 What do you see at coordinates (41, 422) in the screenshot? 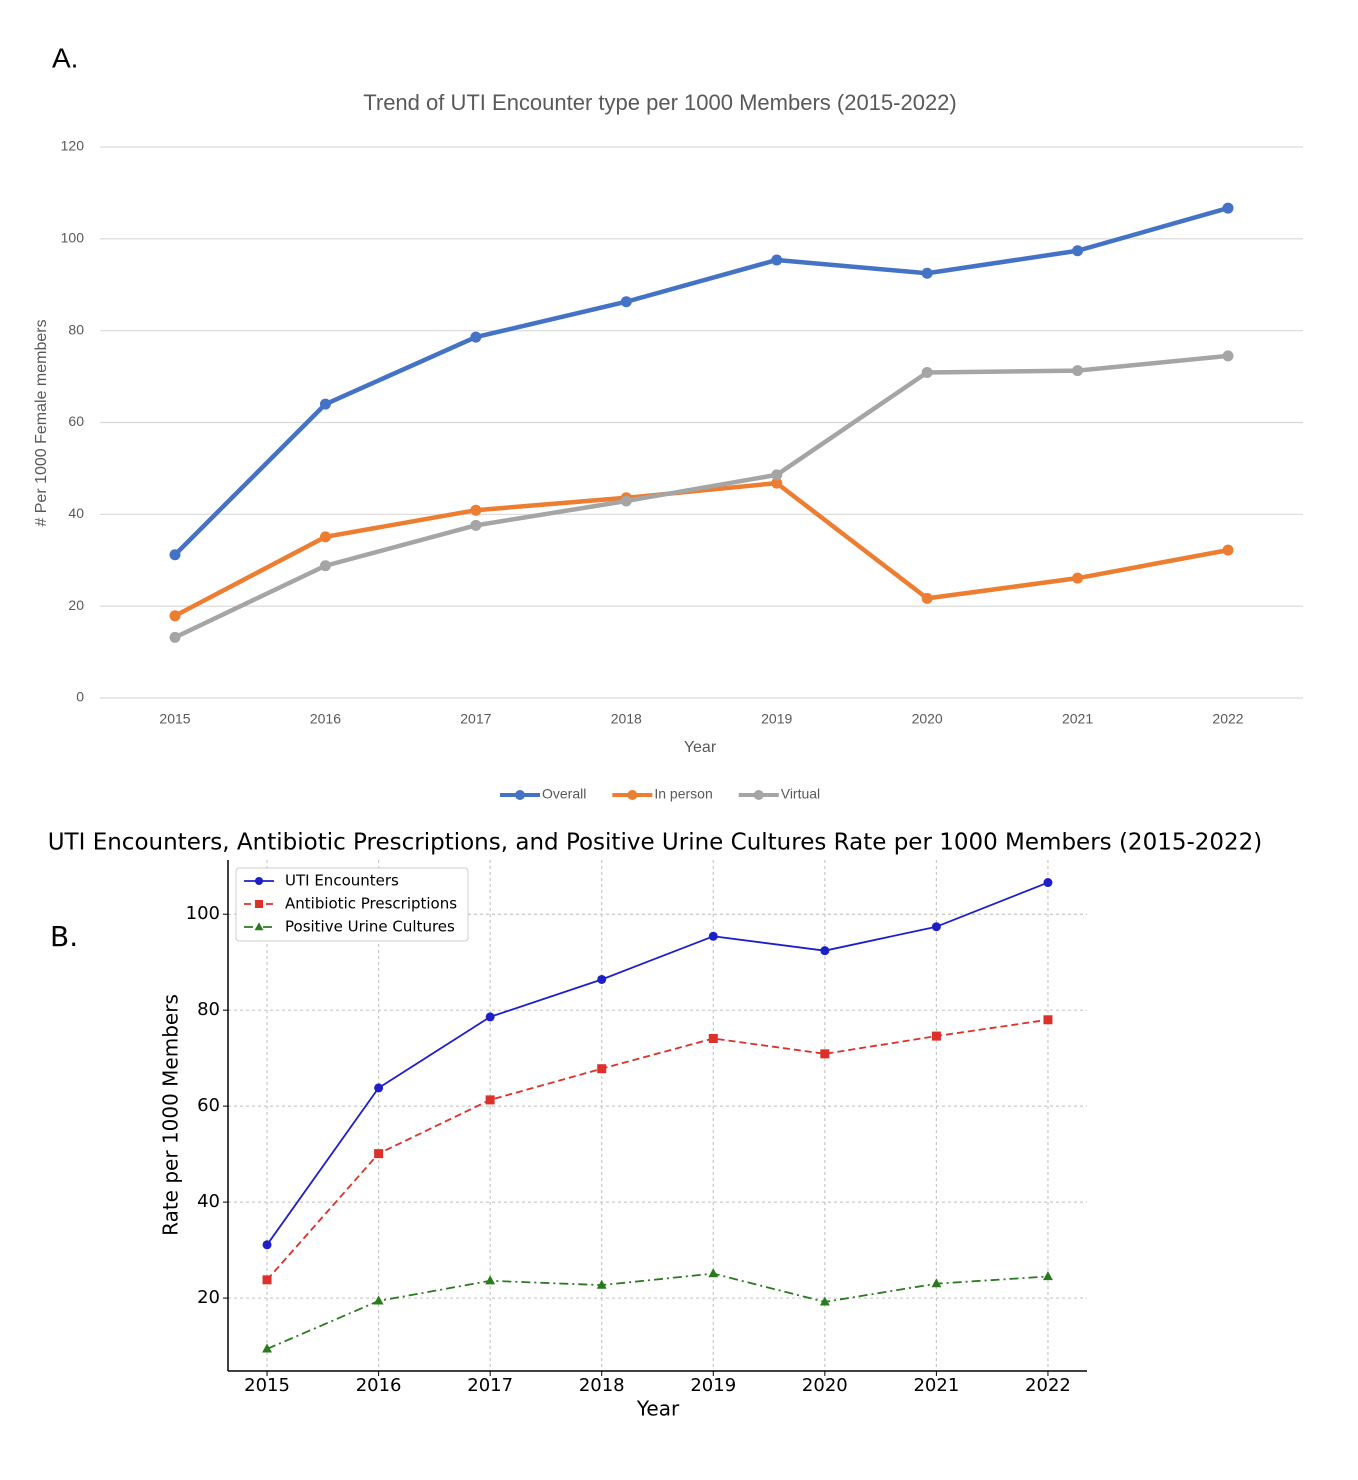
I see `y-axis-label: # Per 1000 Female members` at bounding box center [41, 422].